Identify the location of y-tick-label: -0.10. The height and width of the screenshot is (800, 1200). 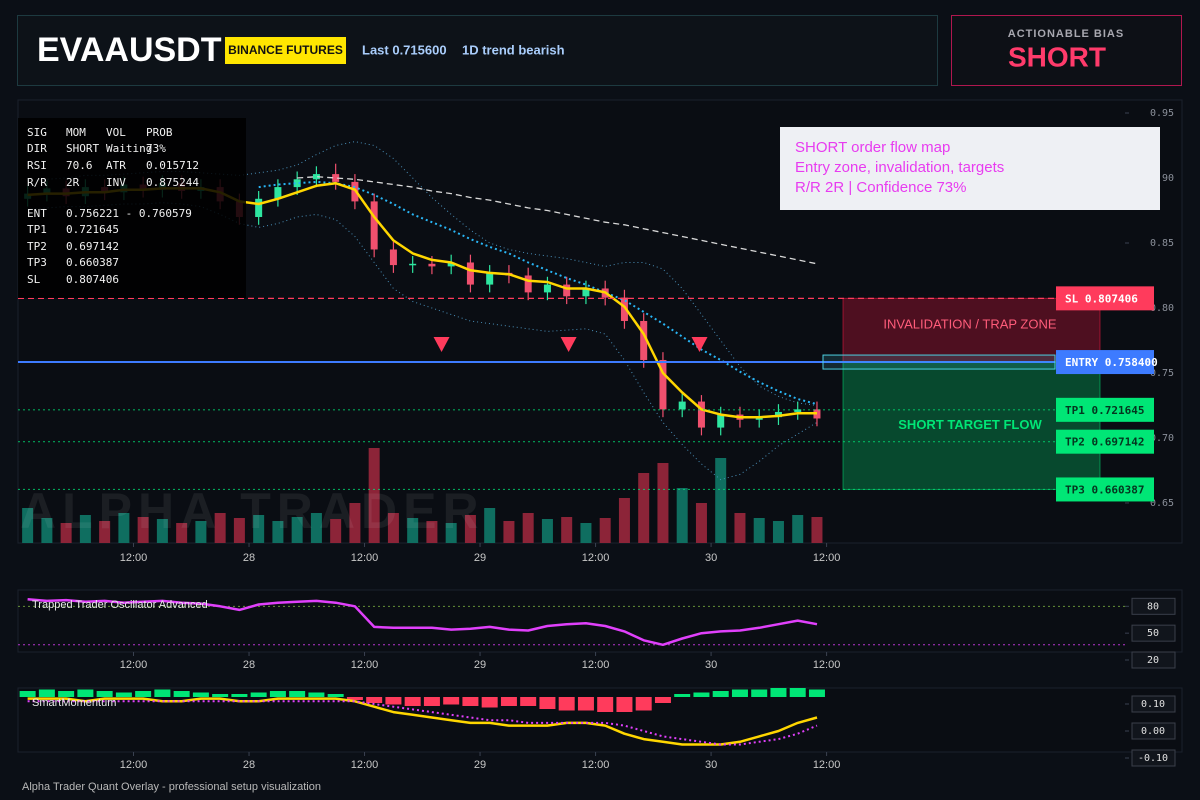
(1153, 758).